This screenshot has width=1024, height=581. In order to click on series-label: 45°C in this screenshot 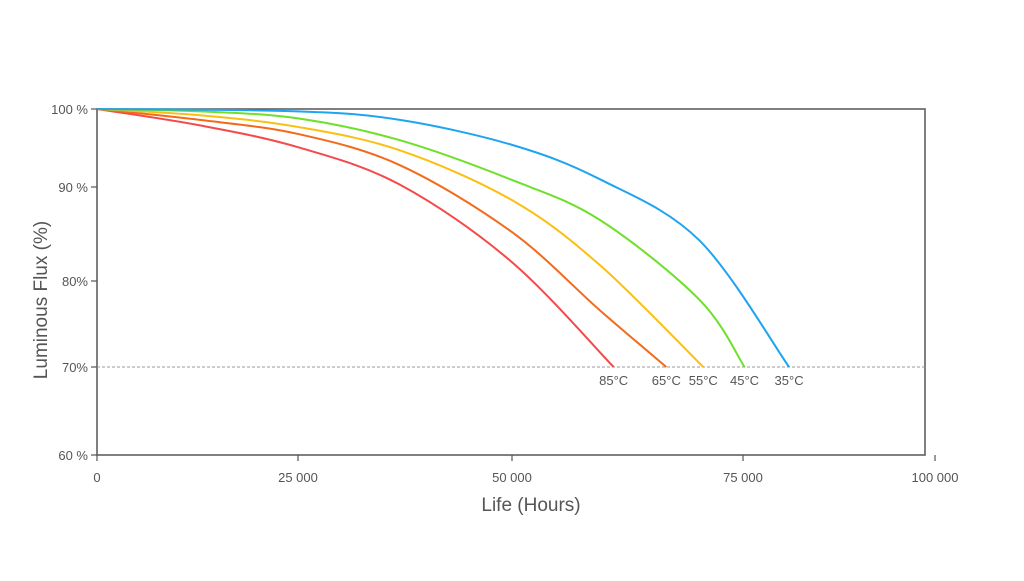, I will do `click(744, 380)`.